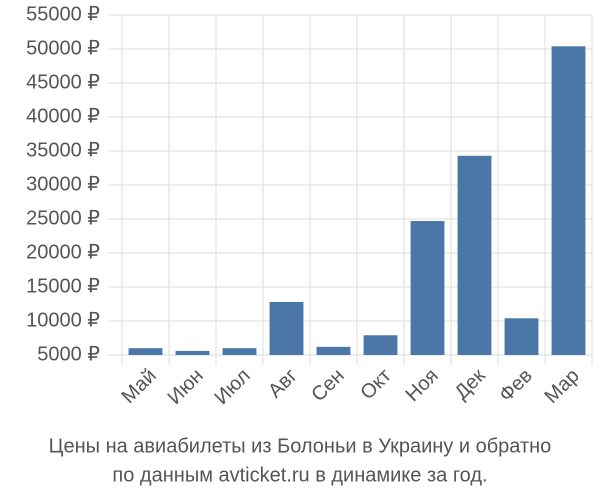 Image resolution: width=600 pixels, height=500 pixels. I want to click on y-tick-label: 35000 ₽, so click(63, 150).